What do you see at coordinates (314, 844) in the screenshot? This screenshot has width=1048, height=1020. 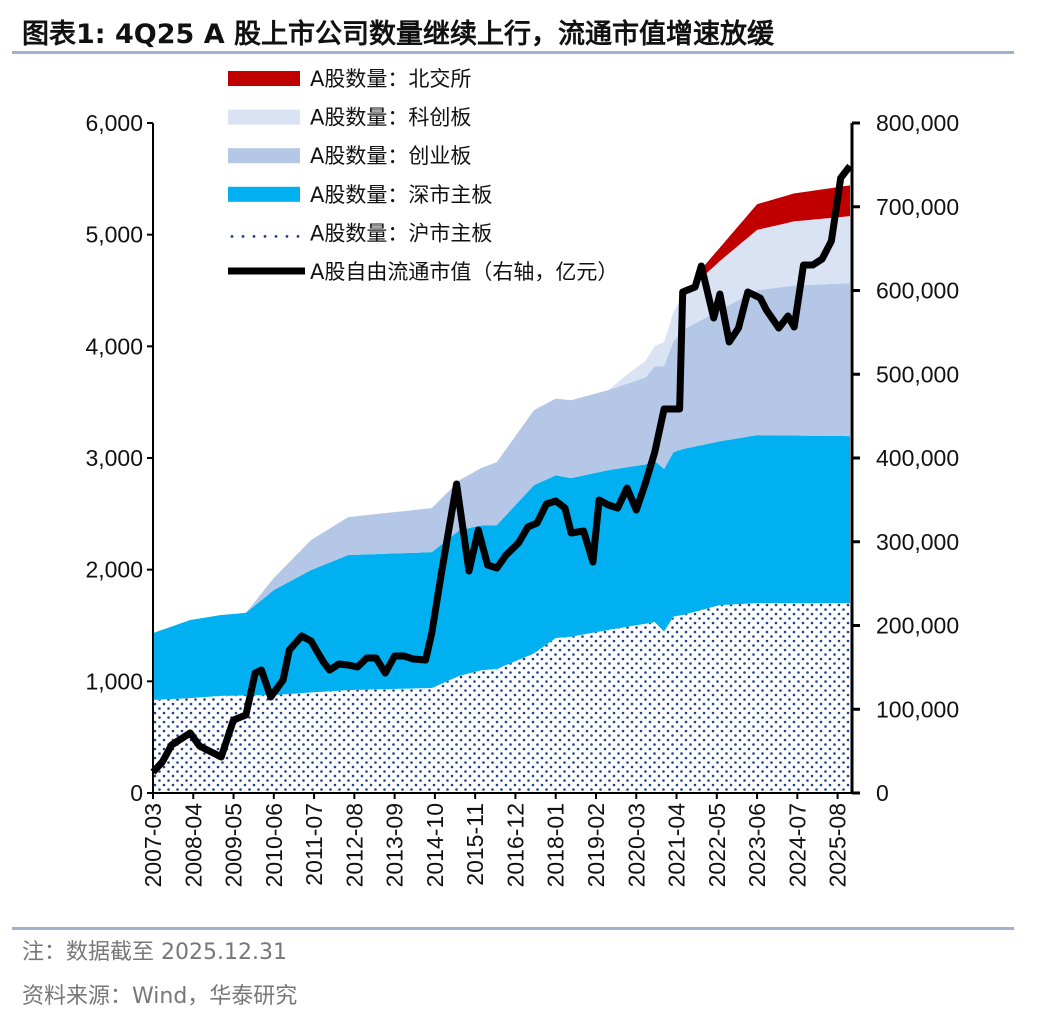 I see `x-tick-label: 2011-07` at bounding box center [314, 844].